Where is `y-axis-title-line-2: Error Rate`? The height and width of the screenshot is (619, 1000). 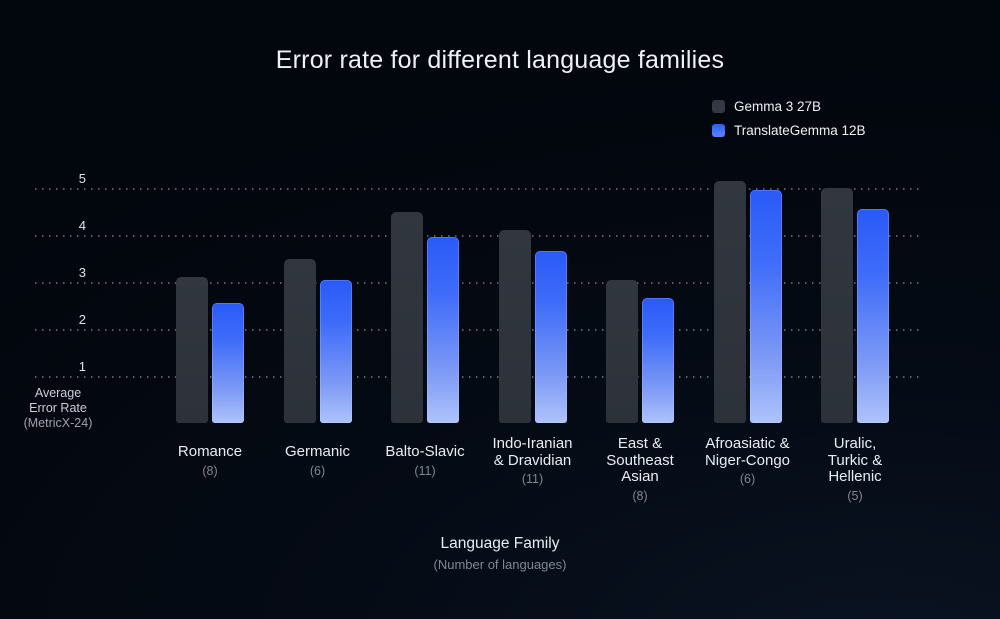
y-axis-title-line-2: Error Rate is located at coordinates (58, 408).